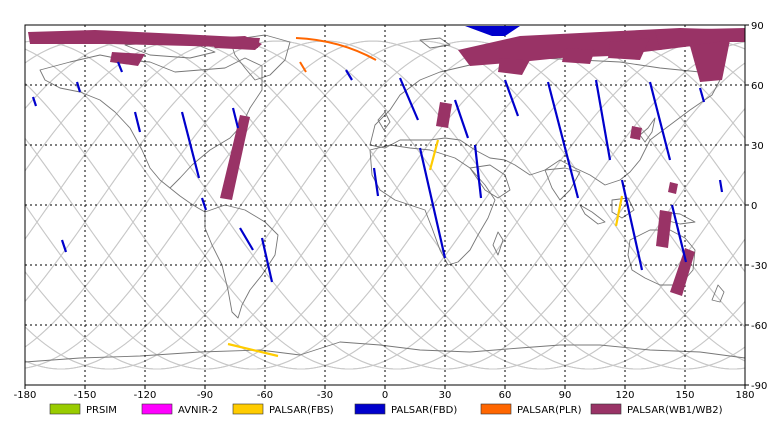  Describe the element at coordinates (241, 261) in the screenshot. I see `coast-south-america` at that location.